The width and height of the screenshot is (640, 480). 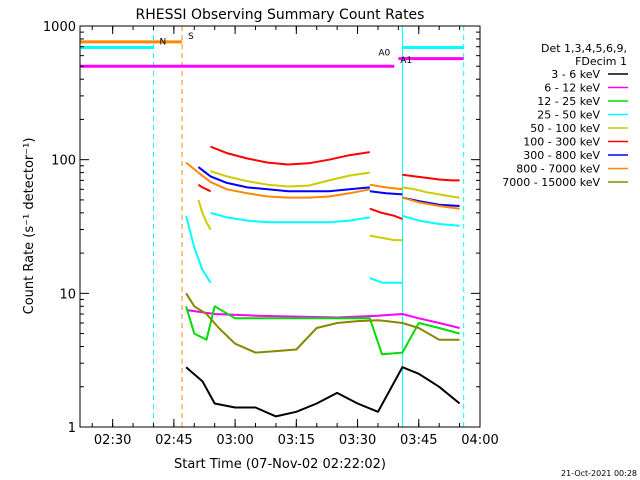 What do you see at coordinates (63, 161) in the screenshot?
I see `y-tick-label-2: 100` at bounding box center [63, 161].